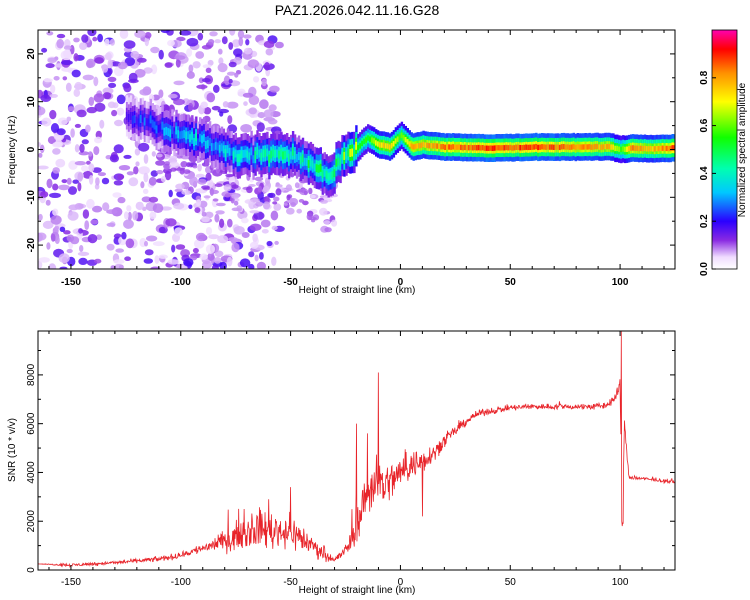  What do you see at coordinates (31, 244) in the screenshot?
I see `spectrogram-ytick-label: -20` at bounding box center [31, 244].